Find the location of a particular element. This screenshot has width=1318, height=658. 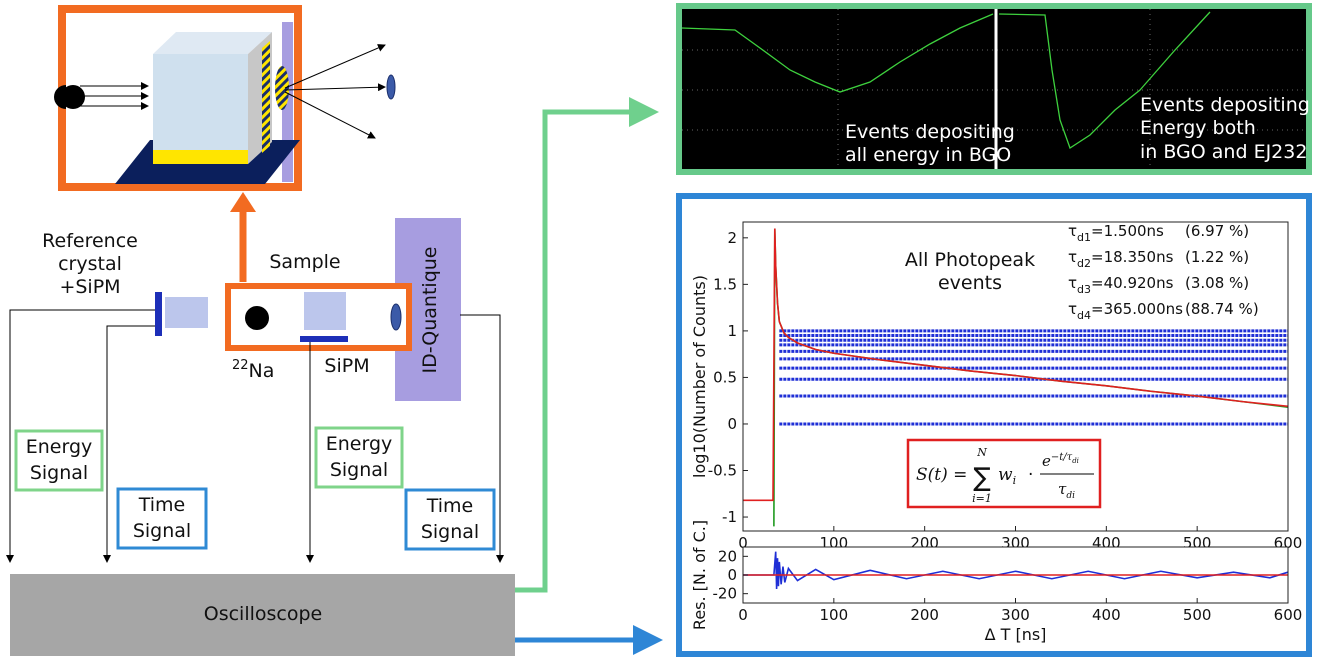

formula-lhs: S(t) = is located at coordinates (941, 475).